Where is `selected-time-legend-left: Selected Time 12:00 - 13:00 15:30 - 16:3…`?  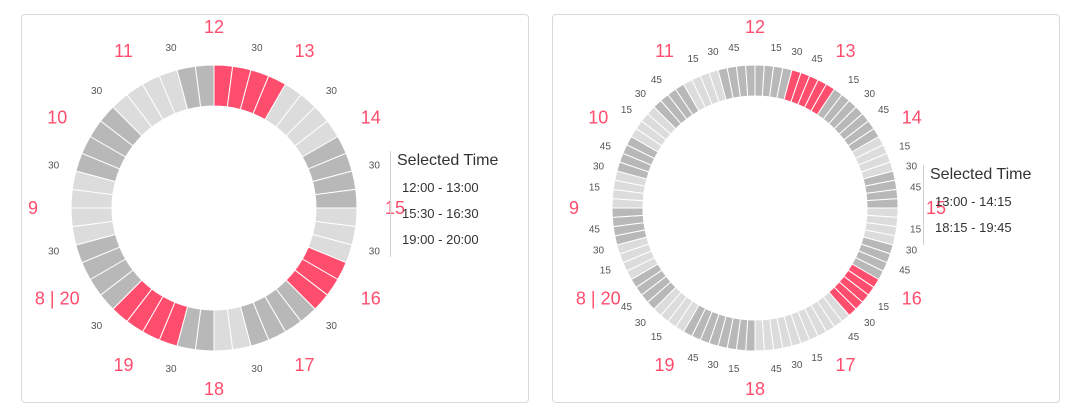
selected-time-legend-left: Selected Time 12:00 - 13:00 15:30 - 16:3… is located at coordinates (444, 204).